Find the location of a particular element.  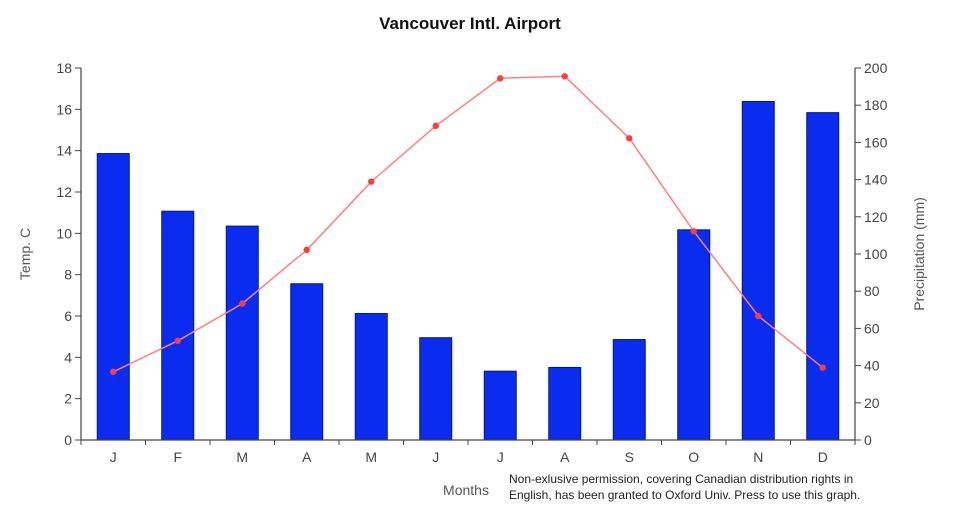

x-tick-label: O is located at coordinates (693, 457).